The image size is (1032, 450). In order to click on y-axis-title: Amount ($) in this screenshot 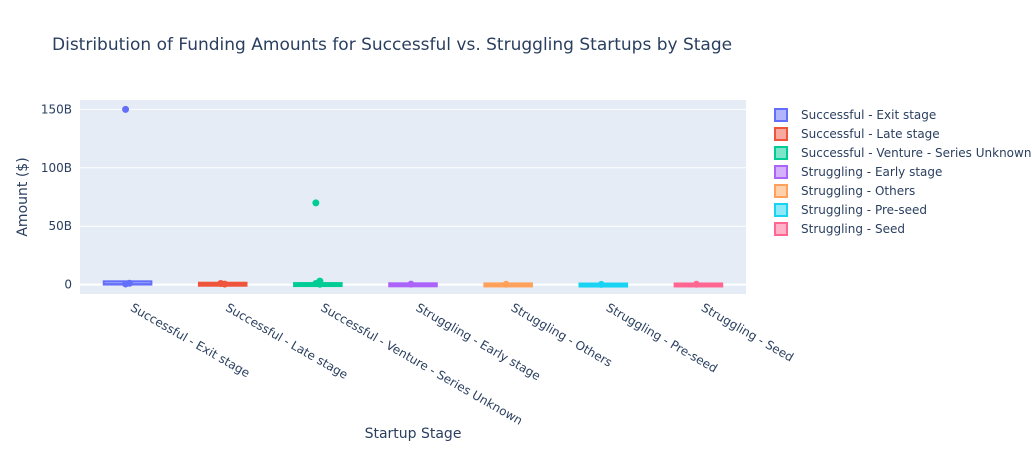, I will do `click(23, 196)`.